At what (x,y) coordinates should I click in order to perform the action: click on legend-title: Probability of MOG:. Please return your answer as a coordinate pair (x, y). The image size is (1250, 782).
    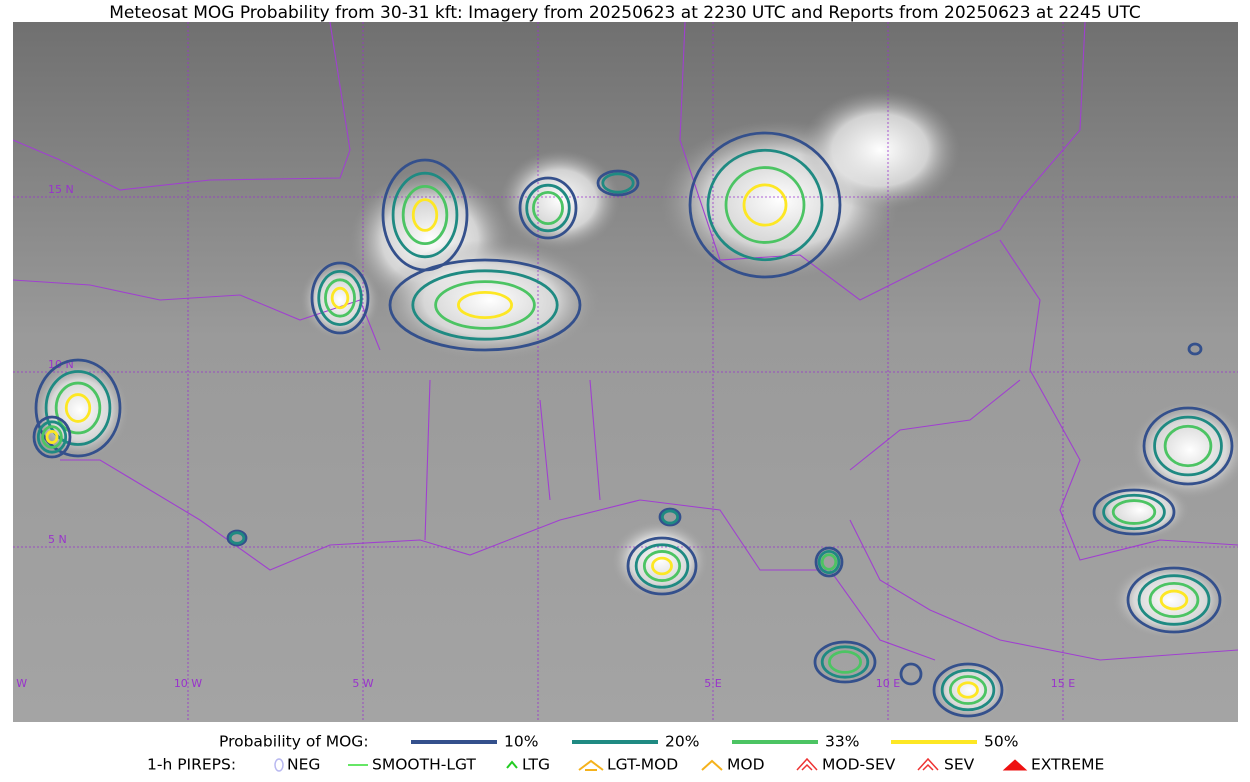
    Looking at the image, I should click on (294, 742).